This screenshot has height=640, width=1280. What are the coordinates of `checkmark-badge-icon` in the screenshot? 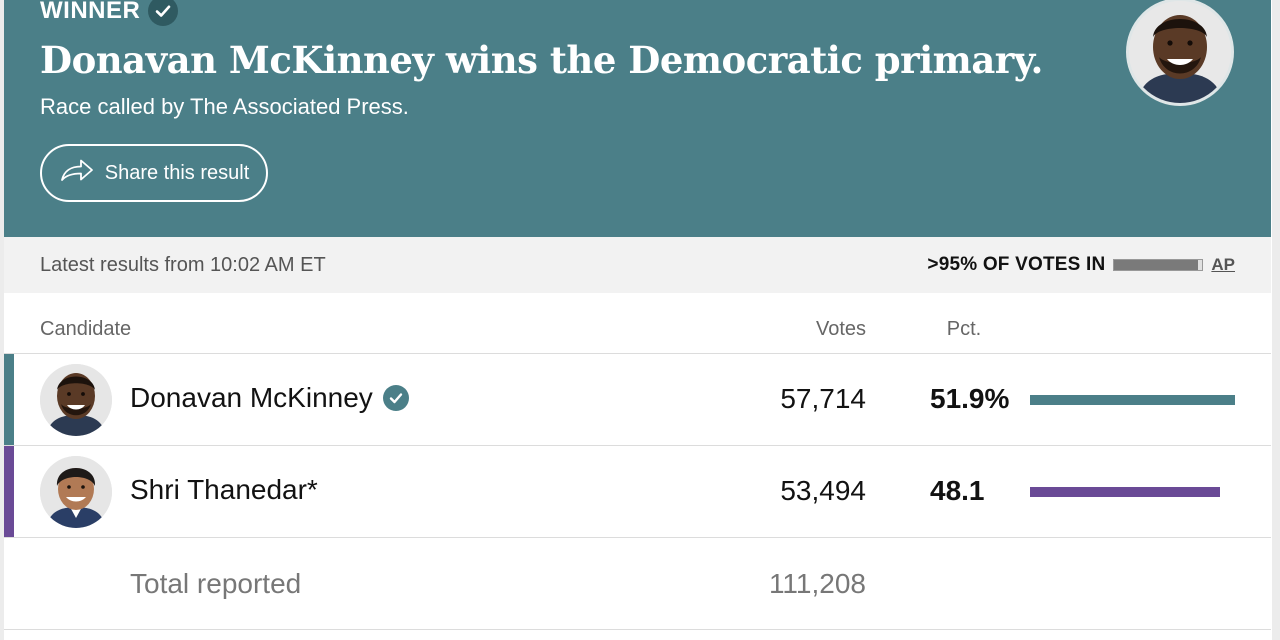 It's located at (395, 398).